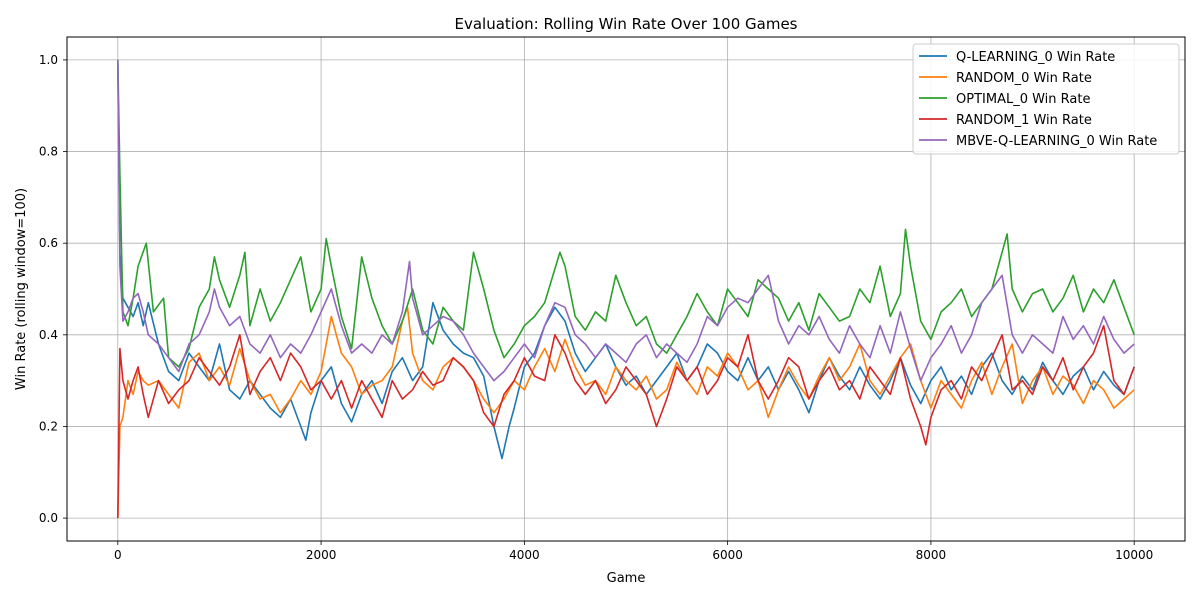 This screenshot has width=1200, height=600. I want to click on y-tick-label: 0.2, so click(48, 426).